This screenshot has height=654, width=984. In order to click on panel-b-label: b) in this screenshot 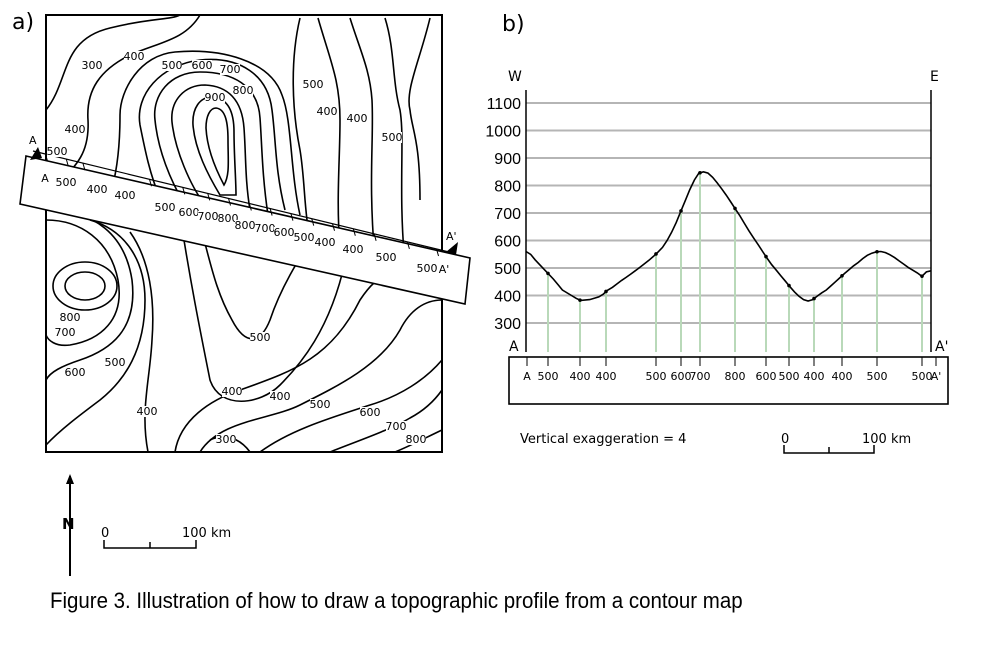, I will do `click(513, 24)`.